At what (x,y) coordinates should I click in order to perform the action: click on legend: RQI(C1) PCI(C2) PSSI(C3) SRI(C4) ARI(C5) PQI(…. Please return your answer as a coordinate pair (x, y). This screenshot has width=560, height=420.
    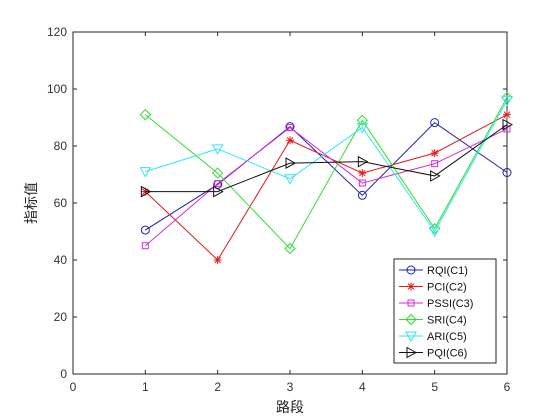
    Looking at the image, I should click on (445, 311).